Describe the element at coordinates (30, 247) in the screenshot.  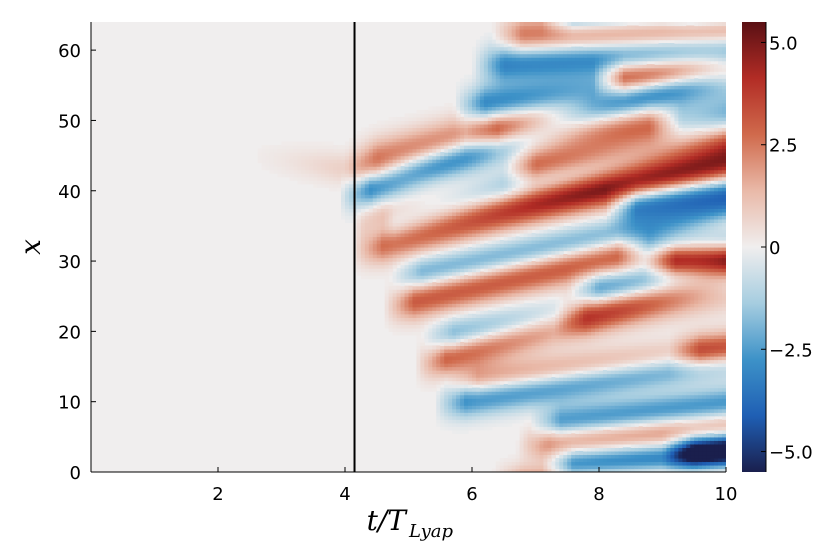
I see `y-axis-label: x` at that location.